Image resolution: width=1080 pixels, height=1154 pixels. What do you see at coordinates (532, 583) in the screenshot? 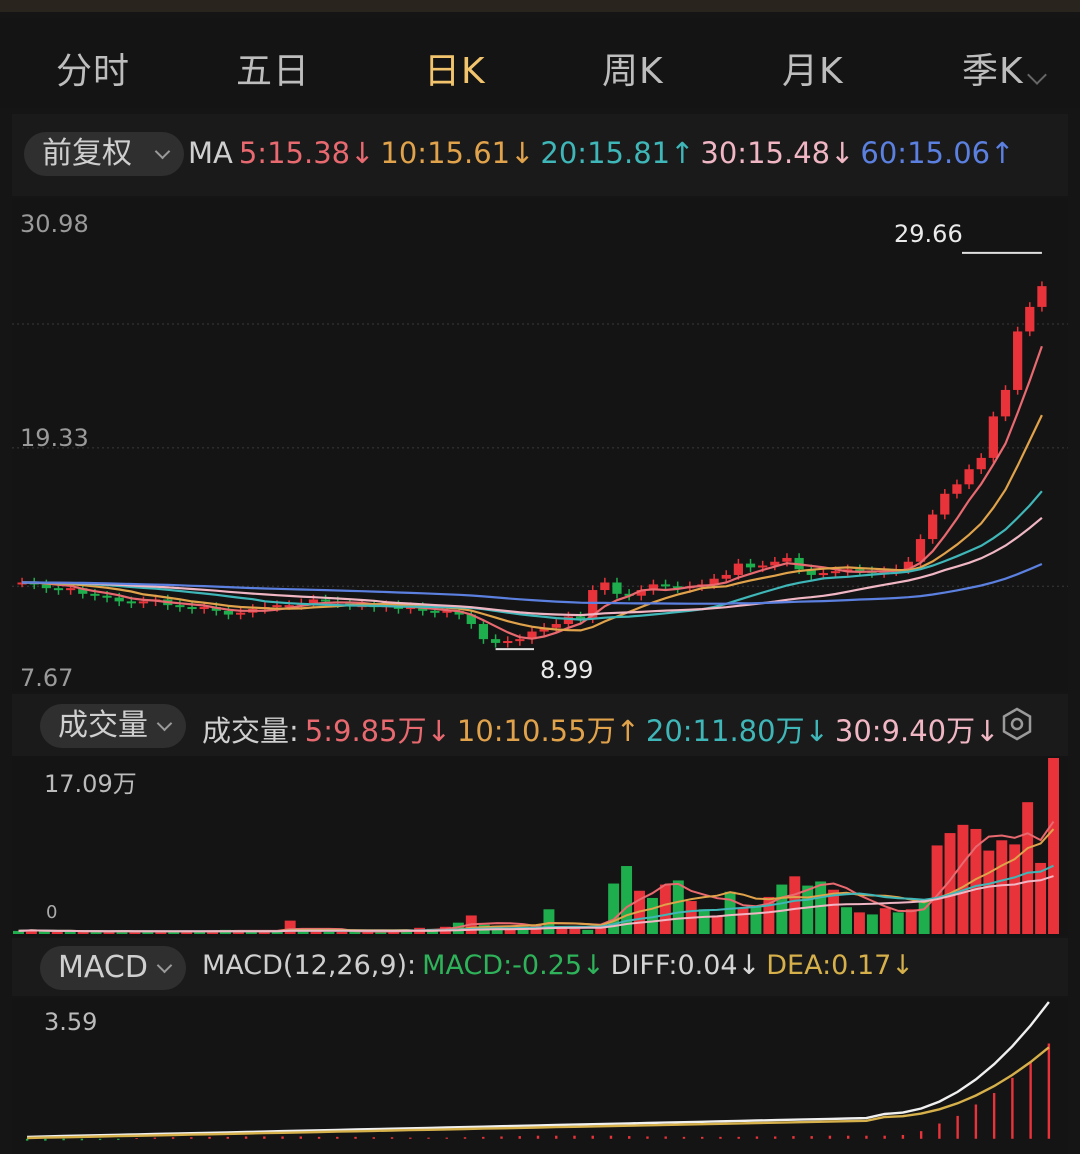
I see `ma60-line` at bounding box center [532, 583].